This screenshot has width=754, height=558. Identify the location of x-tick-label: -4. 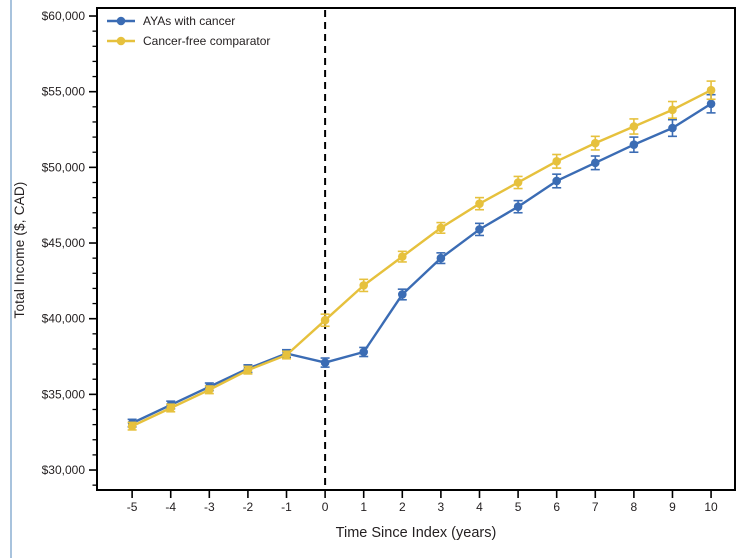
(170, 507).